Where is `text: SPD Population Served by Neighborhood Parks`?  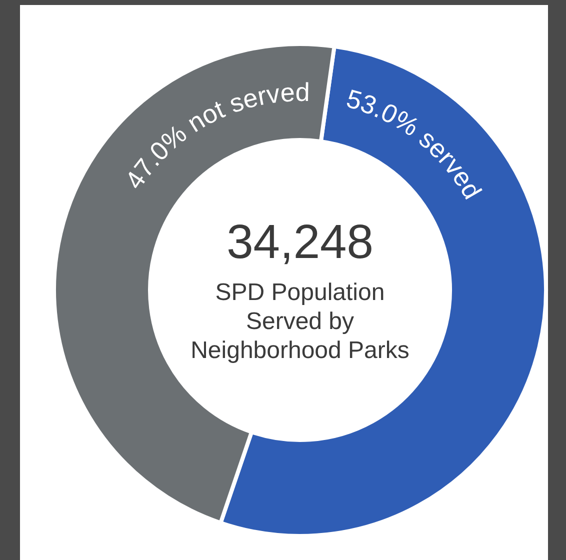
text: SPD Population Served by Neighborhood Parks is located at coordinates (300, 321).